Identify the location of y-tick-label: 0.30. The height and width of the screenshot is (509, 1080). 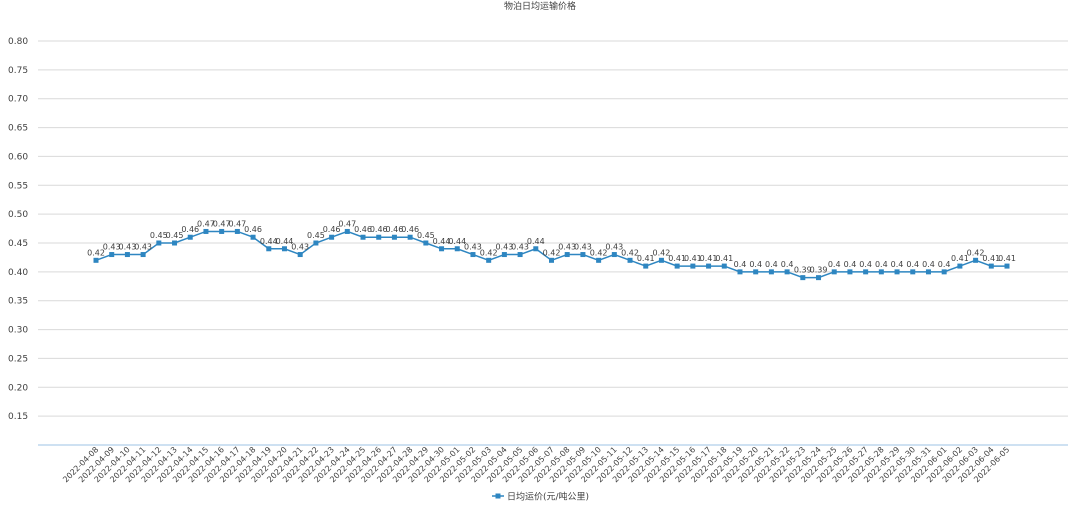
(18, 331).